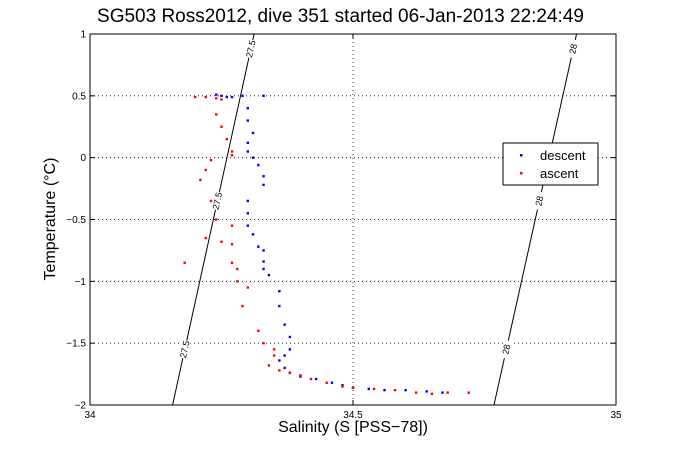  Describe the element at coordinates (521, 155) in the screenshot. I see `legend-marker-descent` at that location.